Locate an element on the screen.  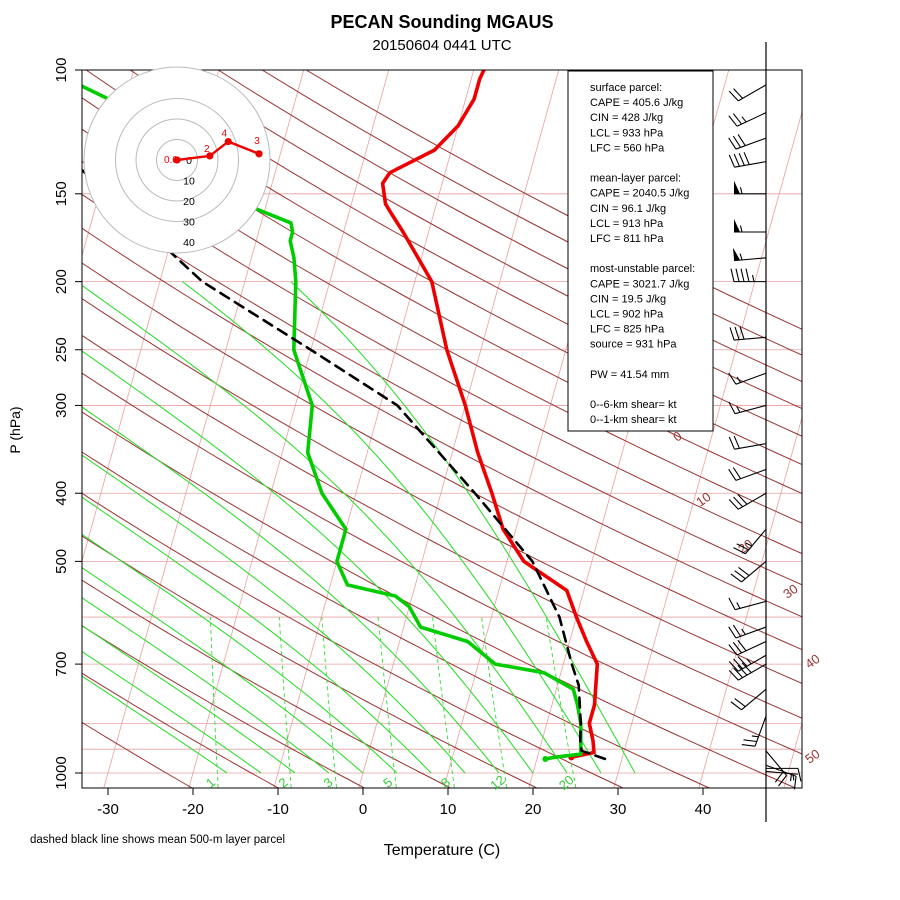
x-tick-label: -10 is located at coordinates (278, 809).